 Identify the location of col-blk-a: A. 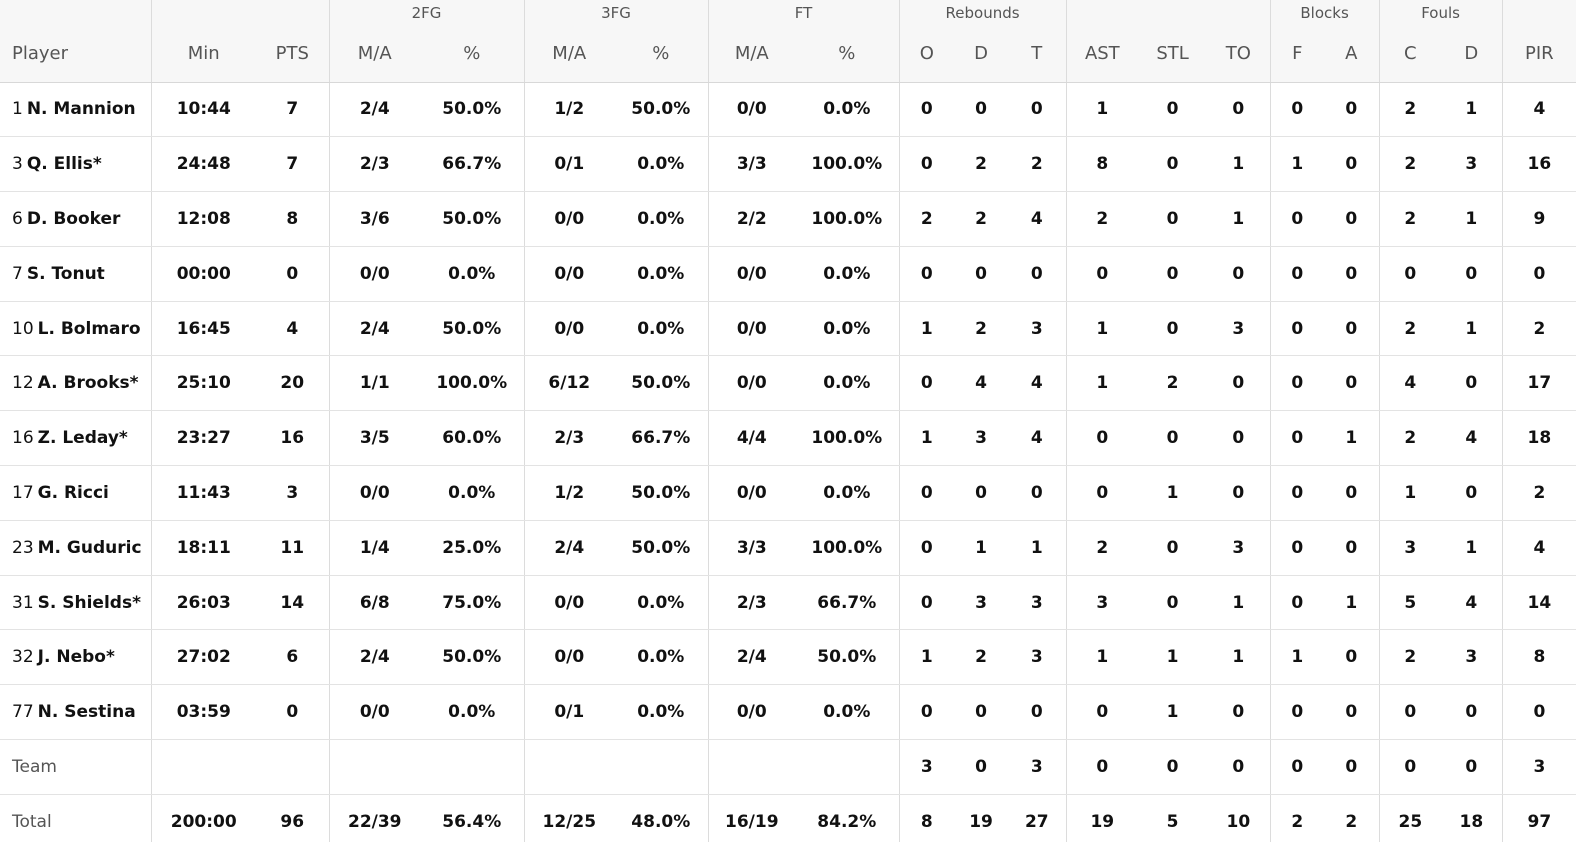
(1352, 54).